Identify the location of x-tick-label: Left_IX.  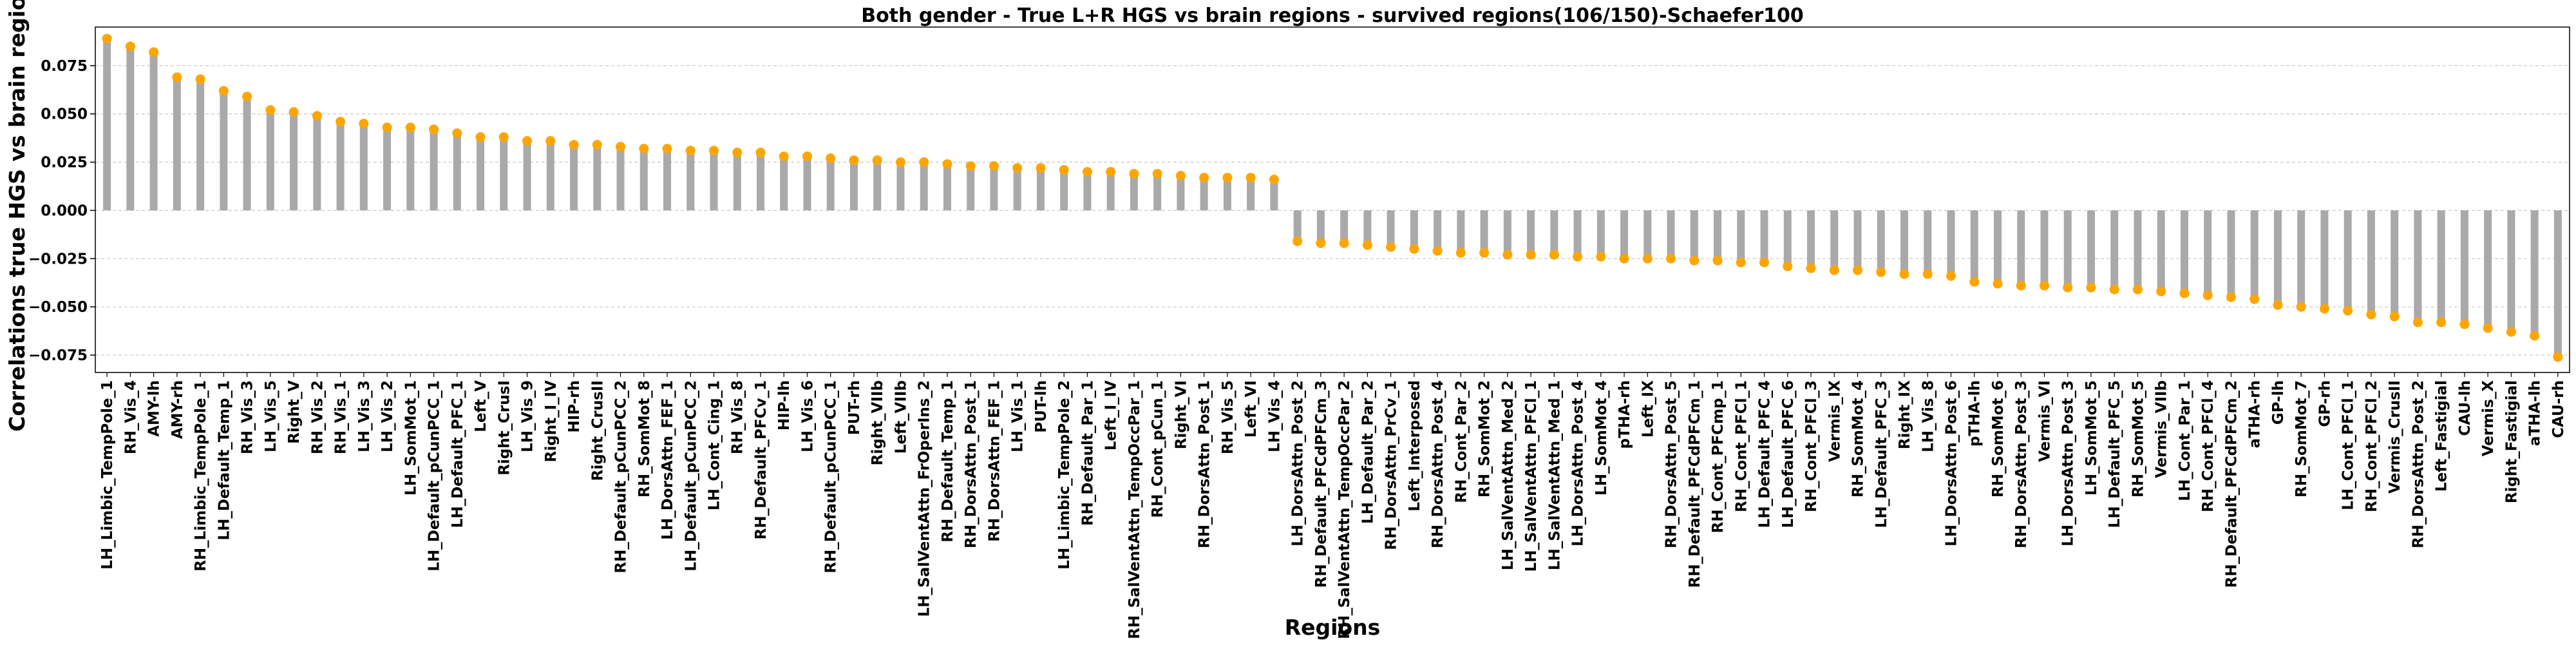
(1648, 409).